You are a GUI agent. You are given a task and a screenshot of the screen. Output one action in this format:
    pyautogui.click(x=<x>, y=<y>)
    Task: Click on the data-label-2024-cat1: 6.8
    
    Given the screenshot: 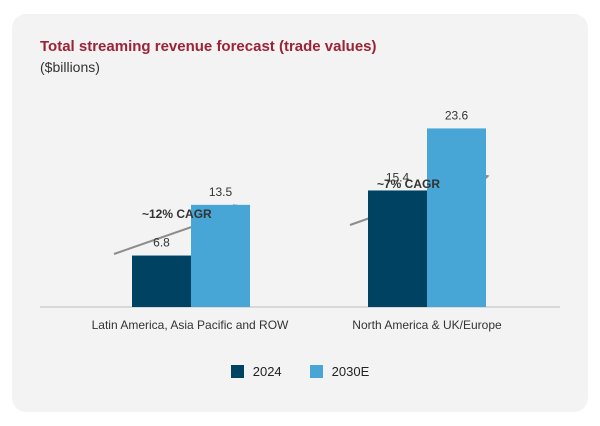 What is the action you would take?
    pyautogui.click(x=161, y=243)
    